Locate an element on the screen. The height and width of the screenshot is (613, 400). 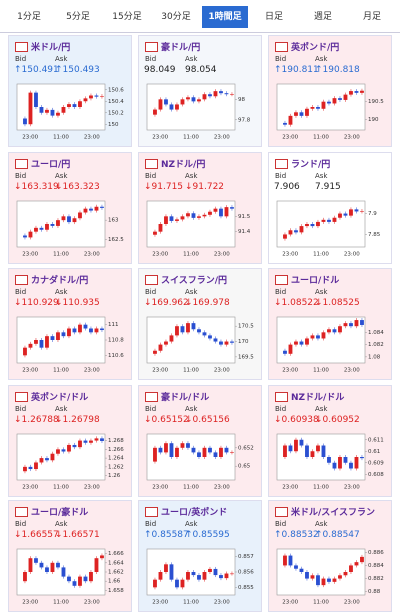
pair-title: 豪ドル/ドル is located at coordinates (185, 398).